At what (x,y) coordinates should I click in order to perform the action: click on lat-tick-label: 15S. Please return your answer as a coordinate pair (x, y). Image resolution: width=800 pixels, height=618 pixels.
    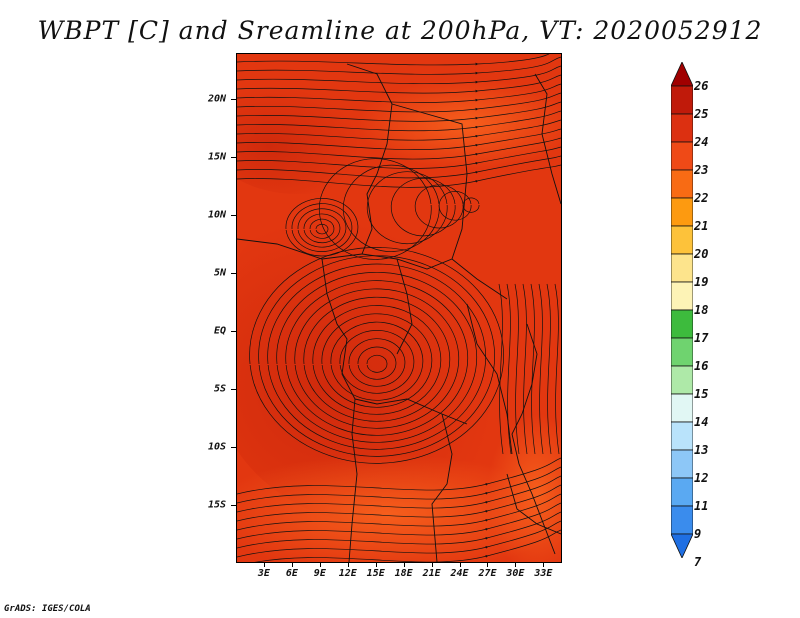
    Looking at the image, I should click on (216, 505).